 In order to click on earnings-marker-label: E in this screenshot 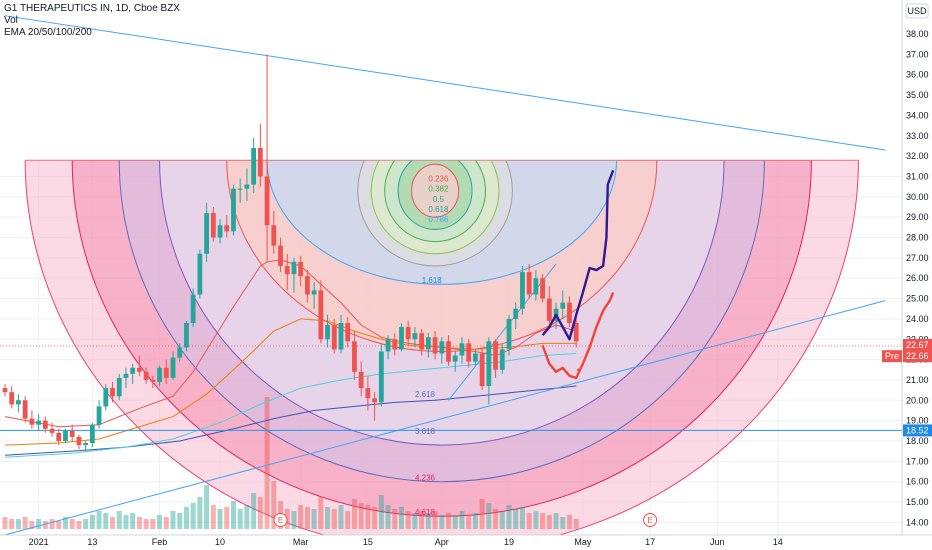, I will do `click(280, 520)`.